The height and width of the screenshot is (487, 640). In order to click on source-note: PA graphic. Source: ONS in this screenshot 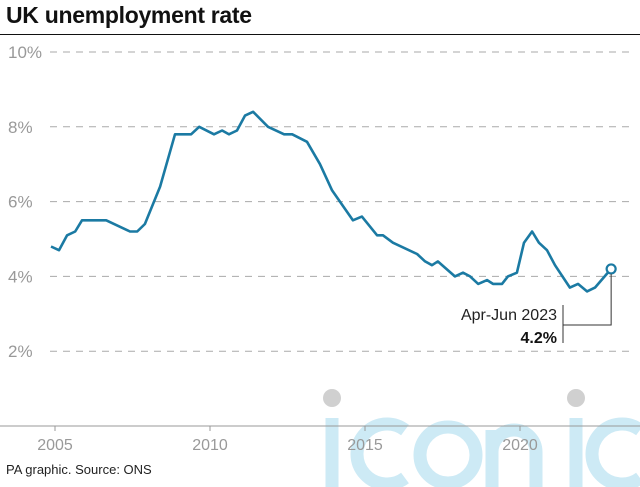, I will do `click(79, 469)`.